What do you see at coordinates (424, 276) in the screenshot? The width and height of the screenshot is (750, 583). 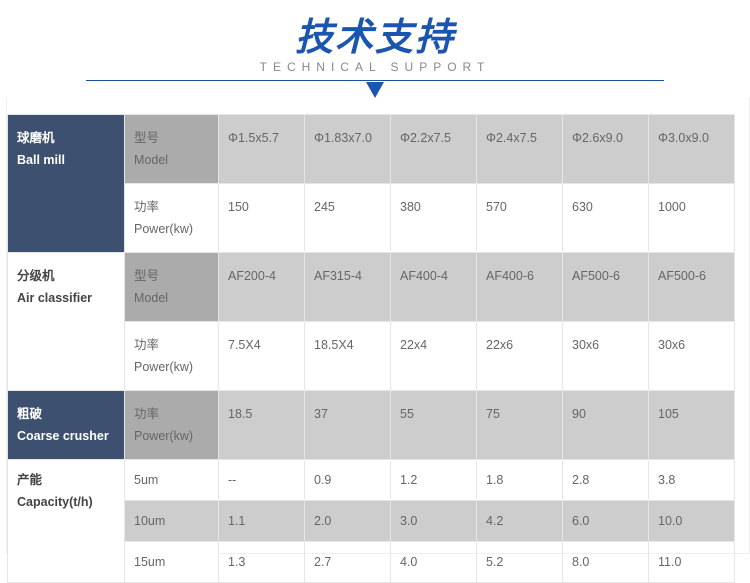 I see `data-cell-text: AF400-4` at bounding box center [424, 276].